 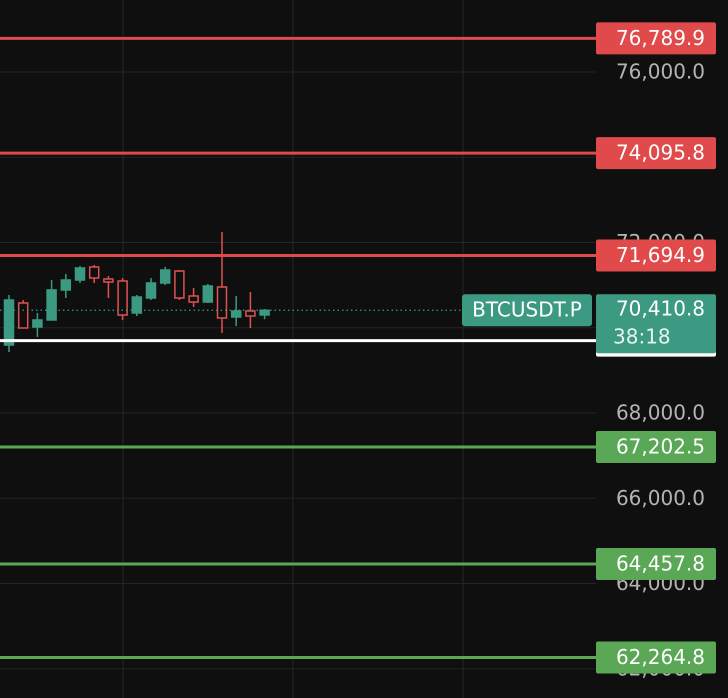 I want to click on level-label: 76,789.9, so click(x=660, y=38).